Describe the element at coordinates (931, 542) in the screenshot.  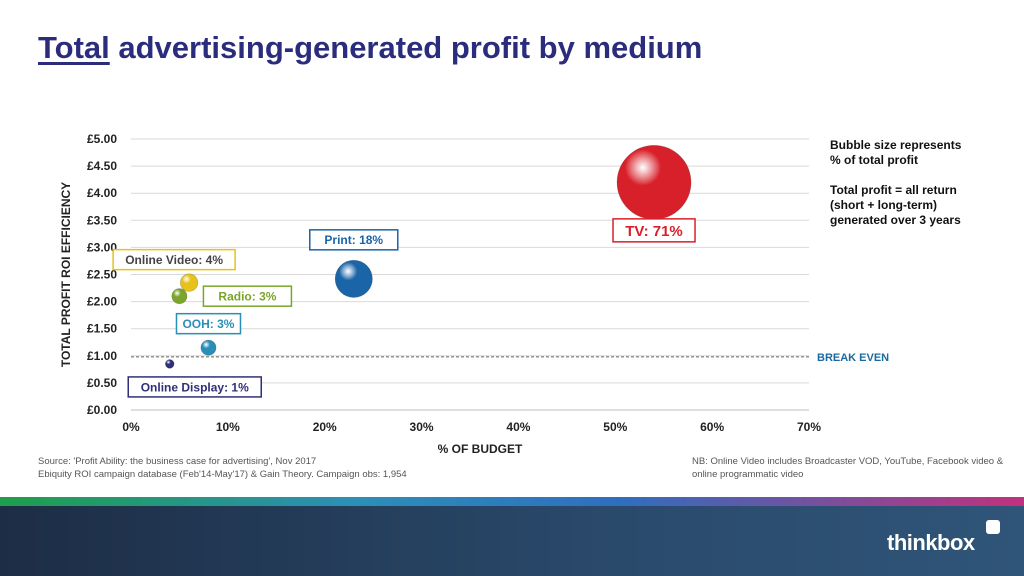
I see `brand-logo: thinkbox` at that location.